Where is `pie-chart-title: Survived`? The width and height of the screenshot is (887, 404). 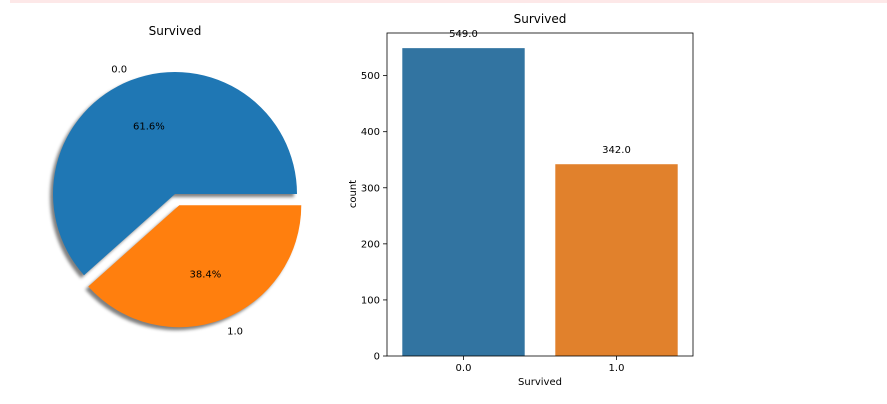
pie-chart-title: Survived is located at coordinates (175, 31).